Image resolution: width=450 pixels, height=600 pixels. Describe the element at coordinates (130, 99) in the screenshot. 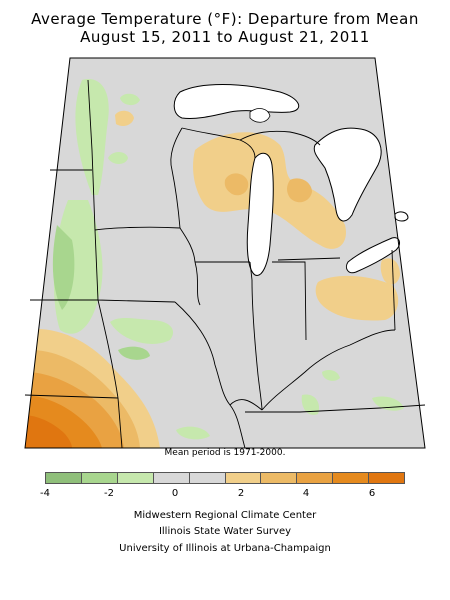

I see `cool-spot-north` at that location.